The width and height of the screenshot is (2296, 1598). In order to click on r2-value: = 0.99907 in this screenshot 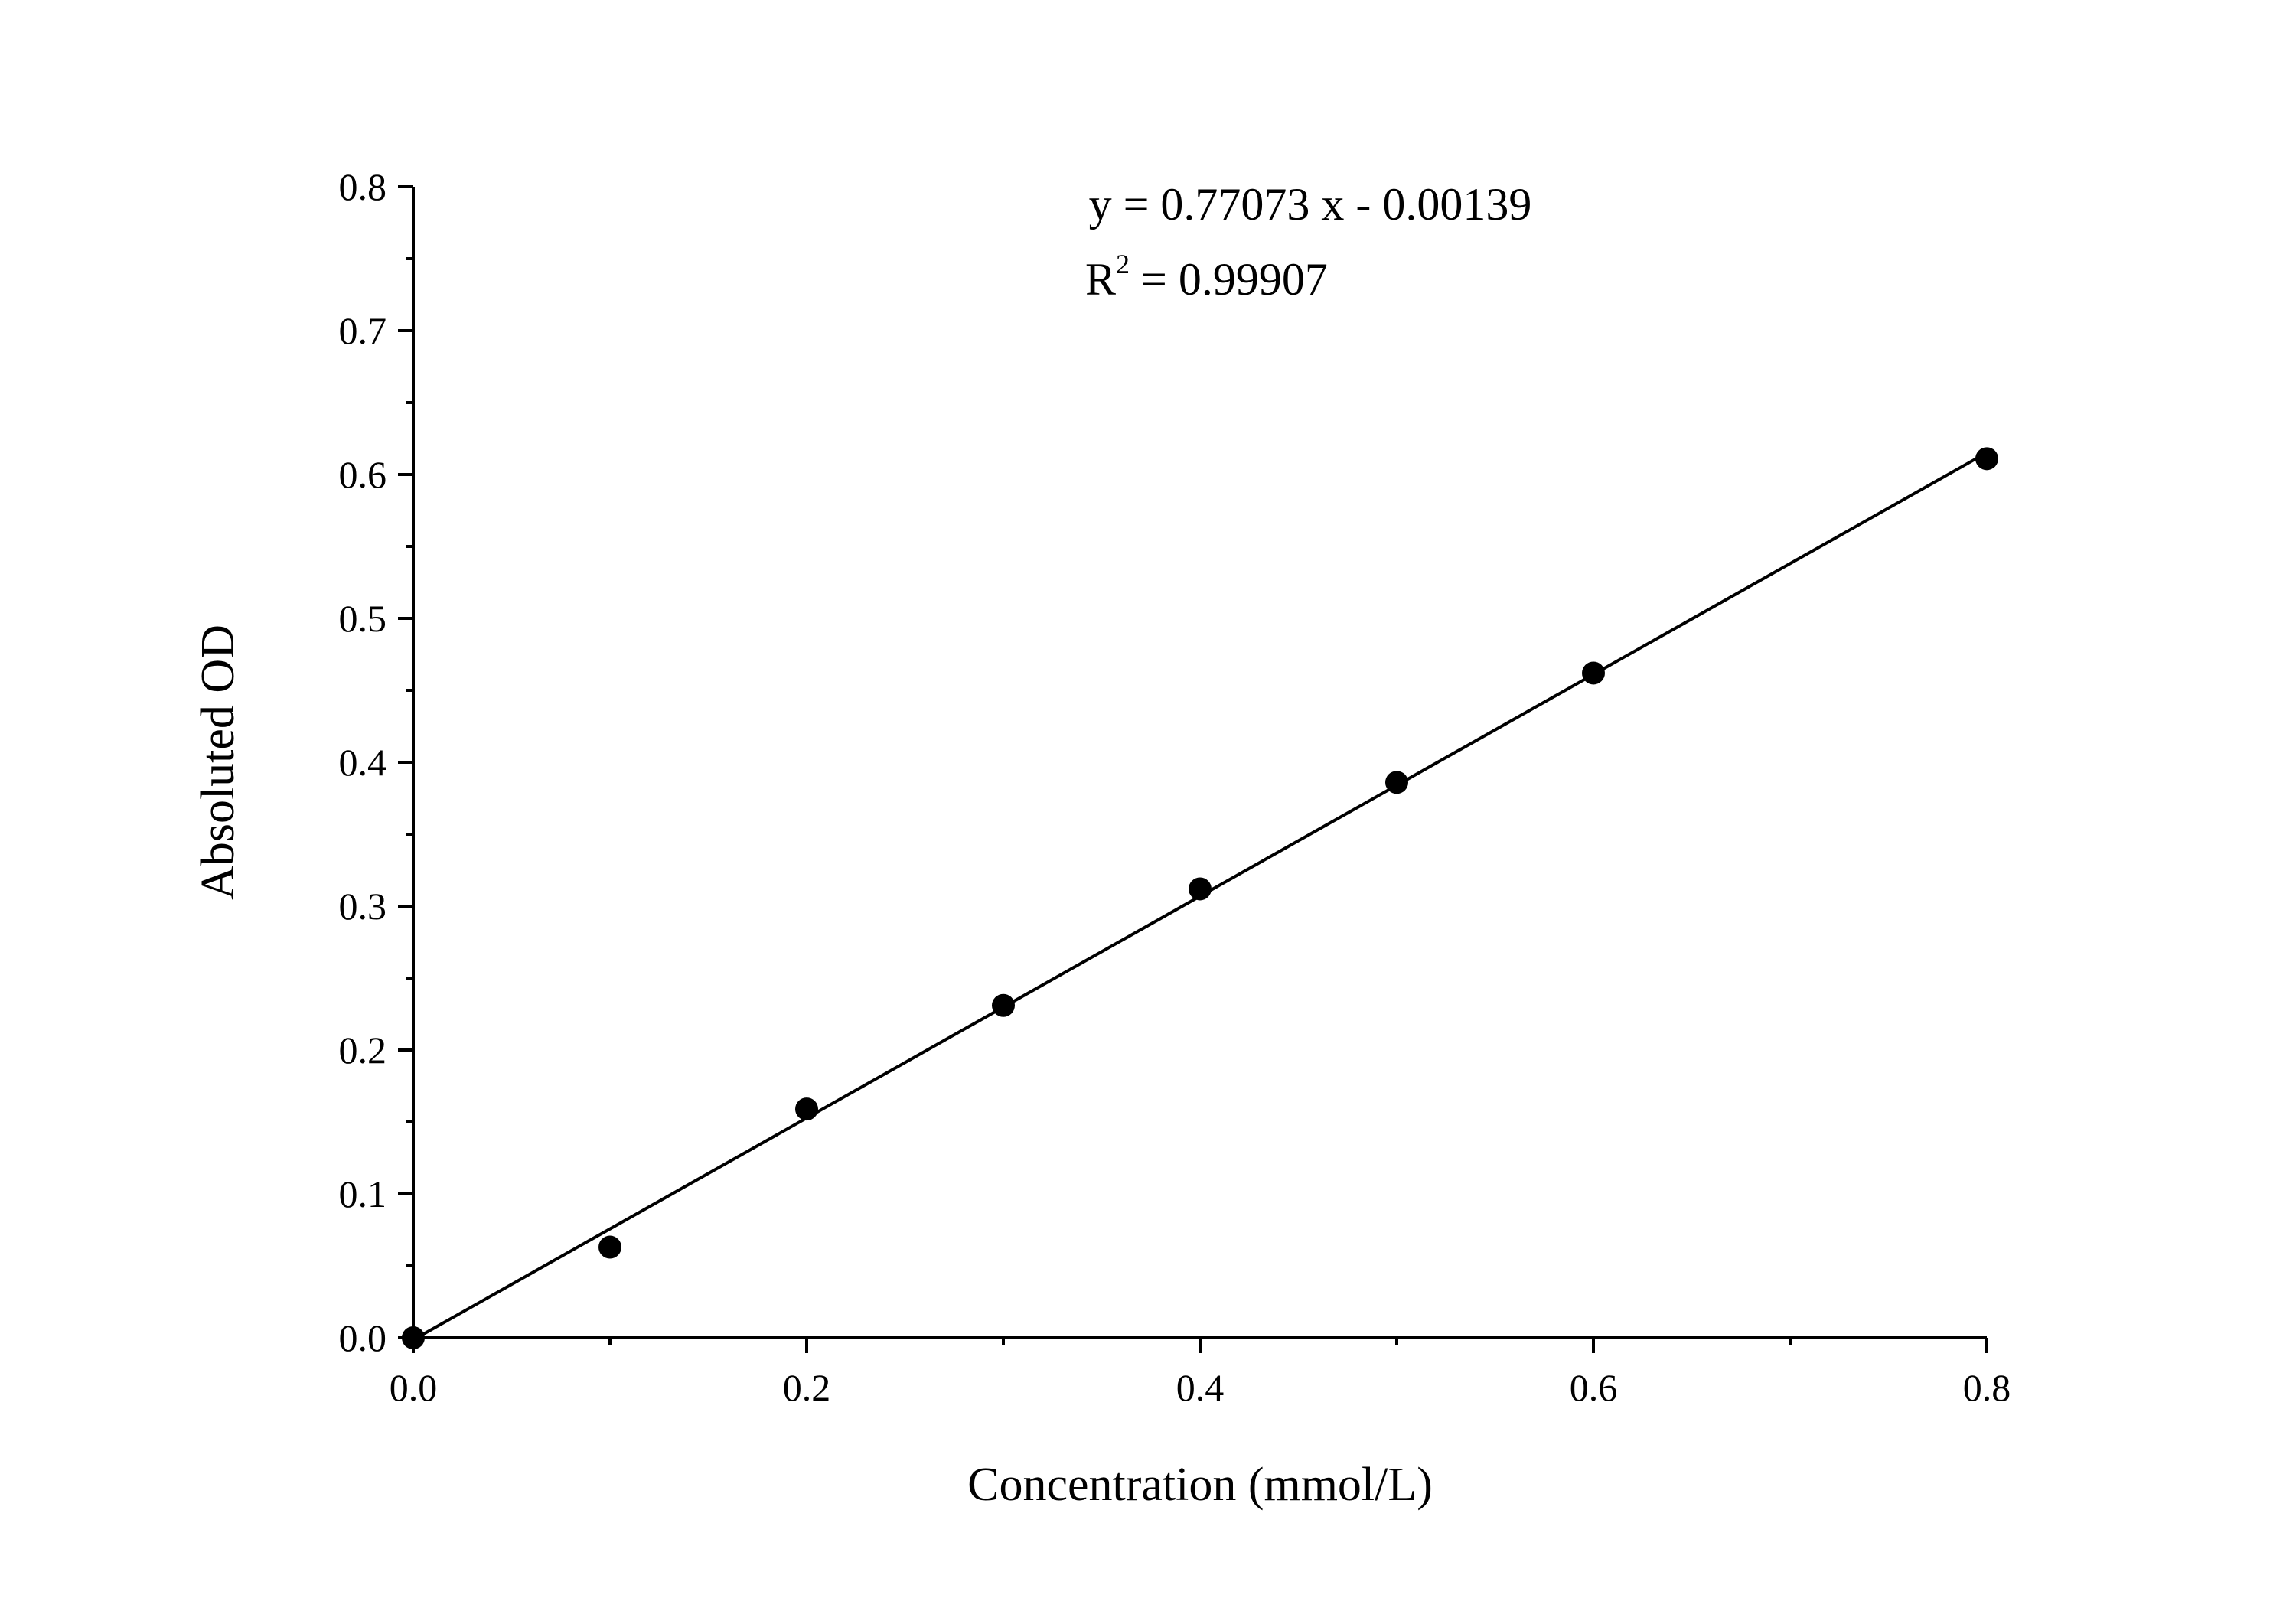, I will do `click(1229, 279)`.